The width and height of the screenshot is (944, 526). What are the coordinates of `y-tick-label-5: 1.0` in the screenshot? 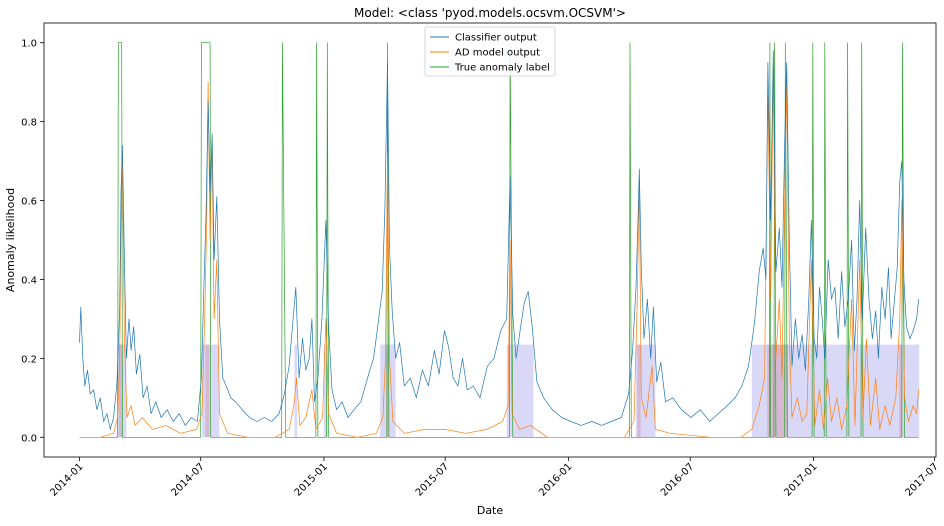 It's located at (29, 44).